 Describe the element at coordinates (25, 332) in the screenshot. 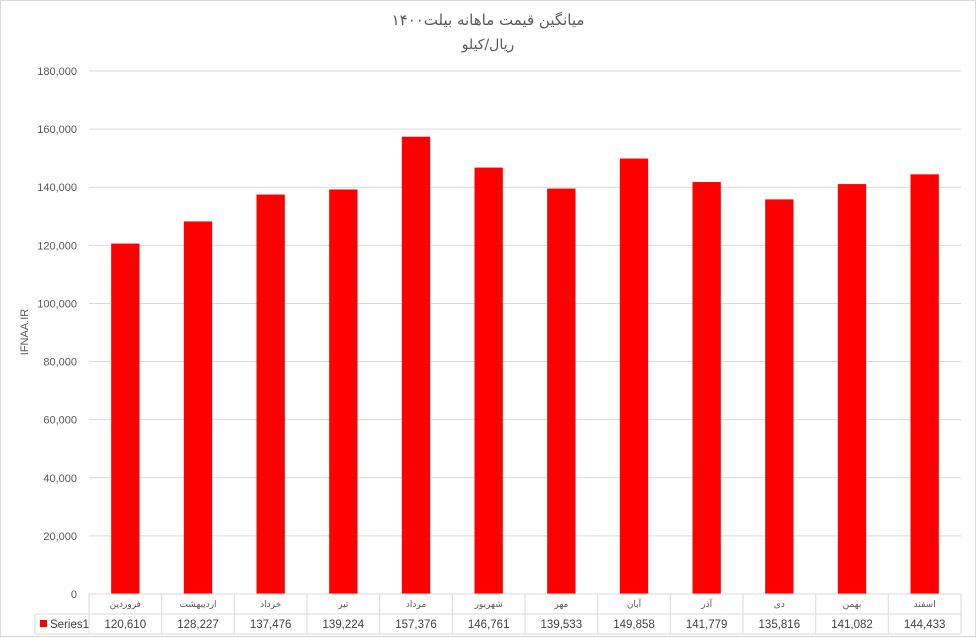

I see `y-axis-title: IFNAA.IR` at that location.